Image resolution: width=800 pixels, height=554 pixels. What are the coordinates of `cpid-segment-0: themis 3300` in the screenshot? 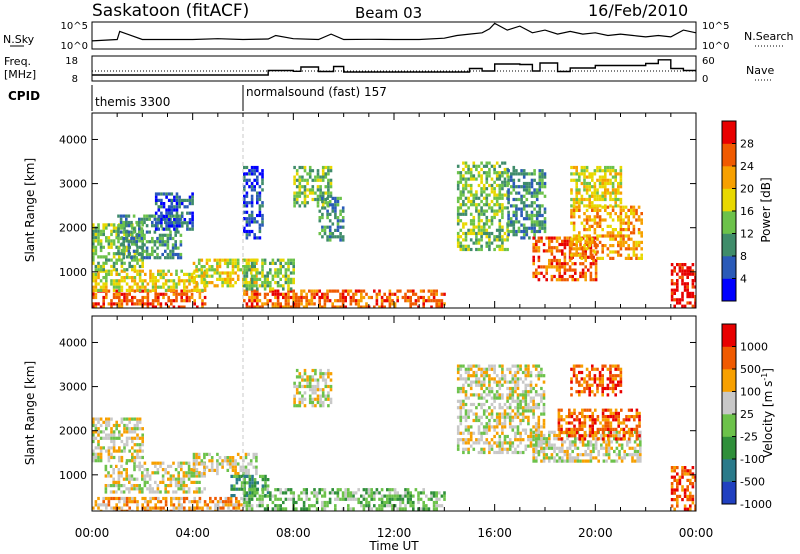 It's located at (132, 102).